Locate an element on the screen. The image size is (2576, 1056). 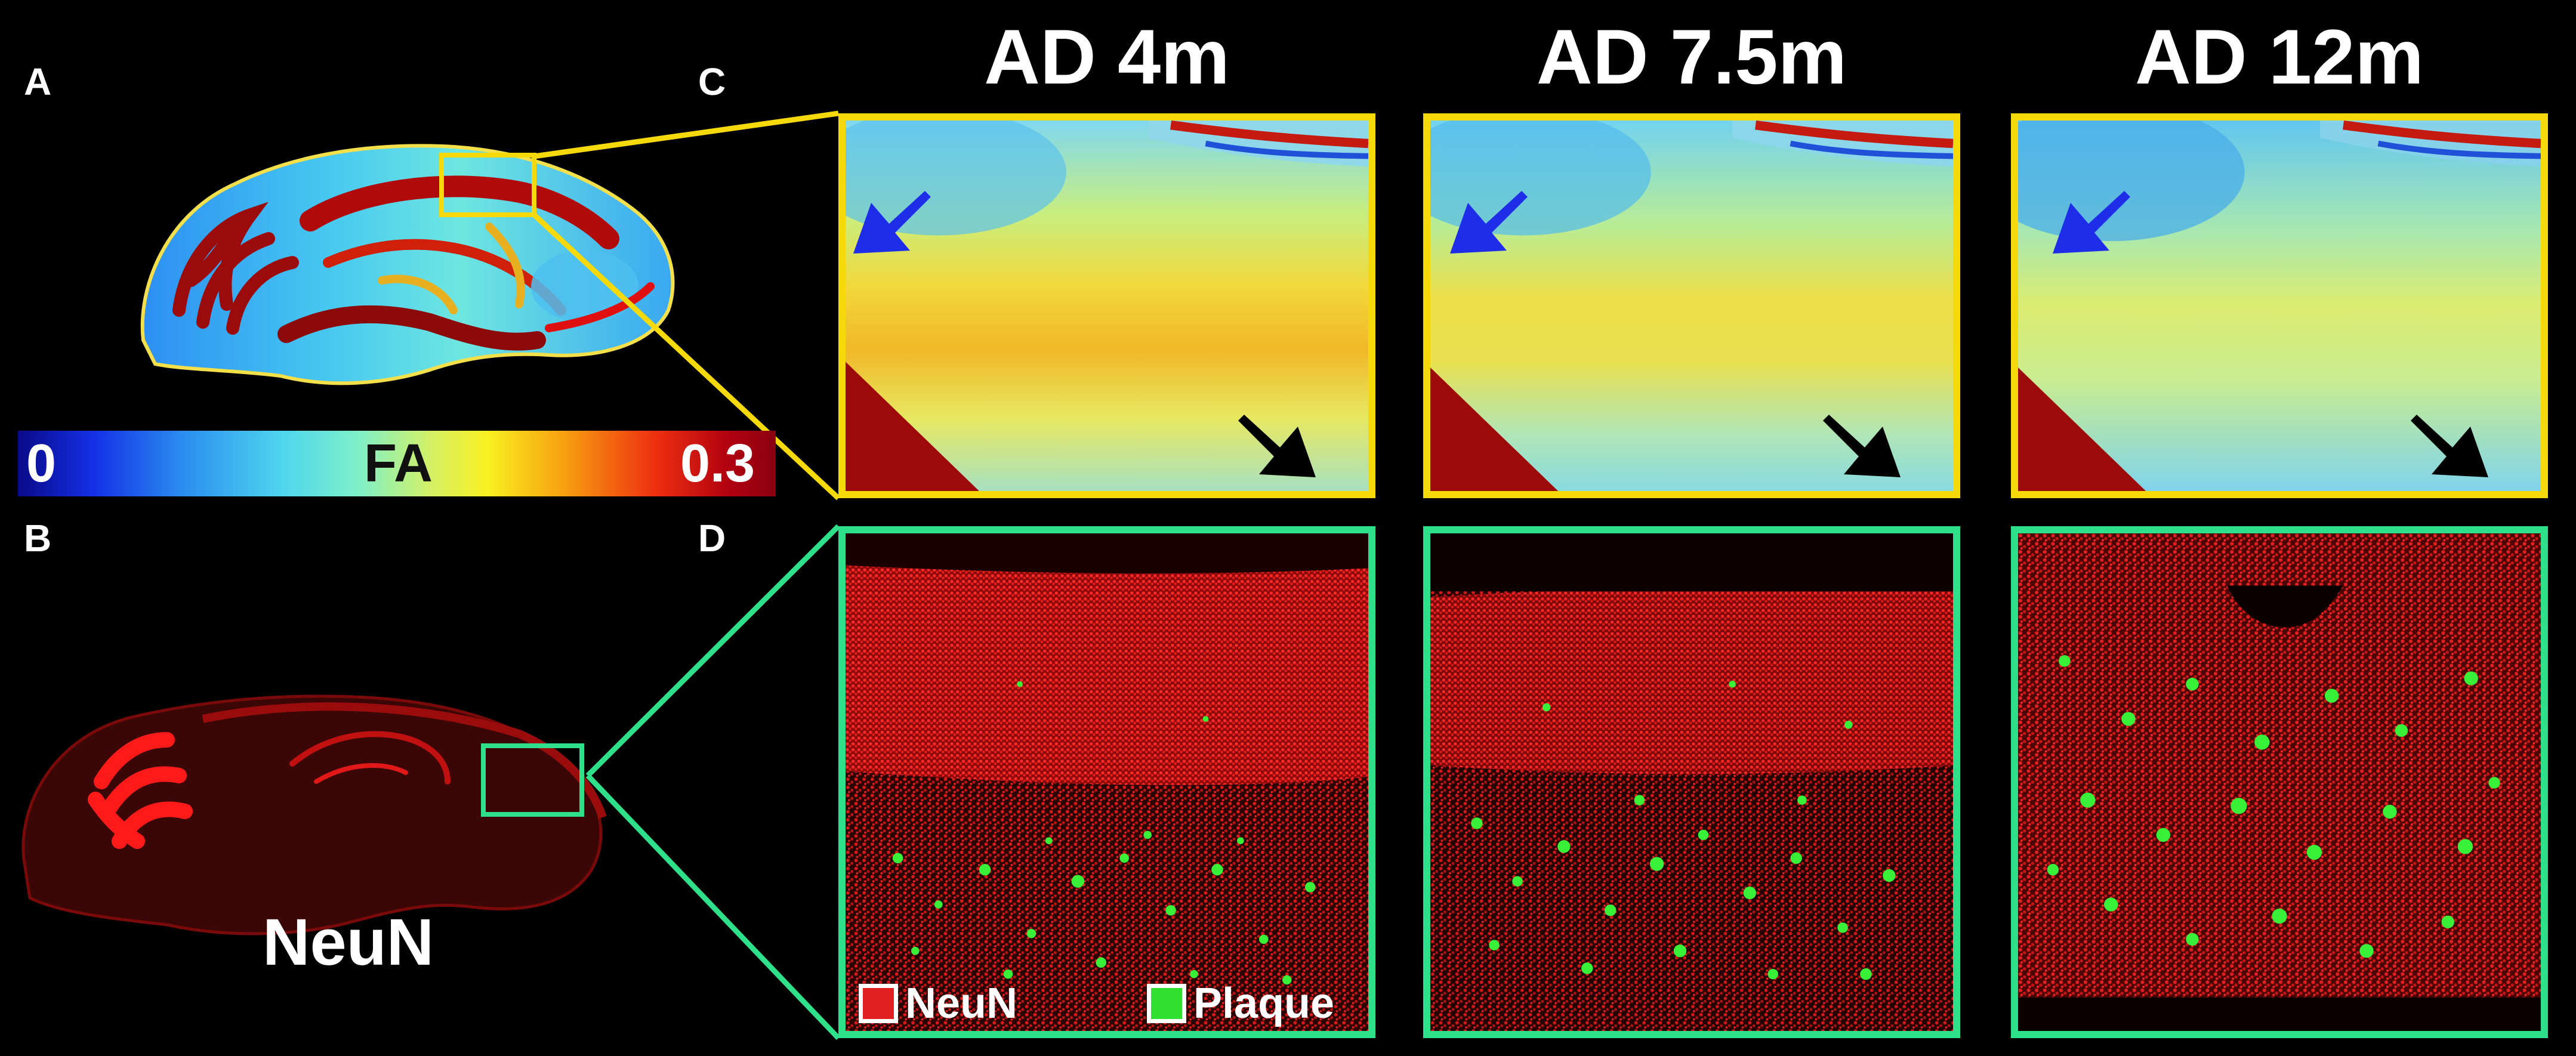
legend-plaque-swatch is located at coordinates (1166, 1003).